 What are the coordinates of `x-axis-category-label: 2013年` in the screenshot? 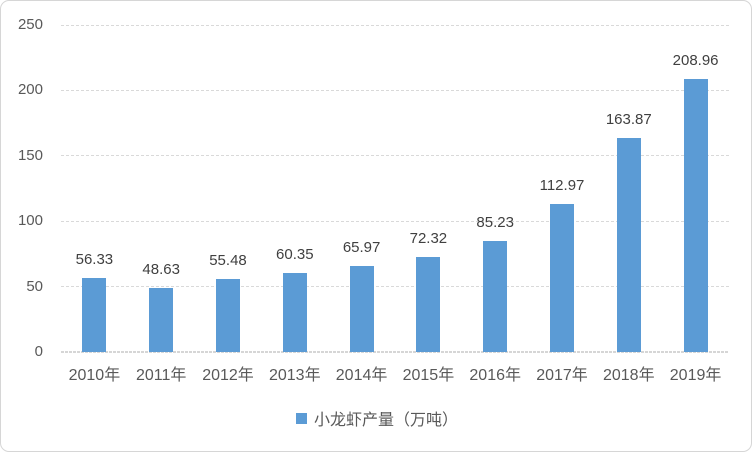 It's located at (294, 375).